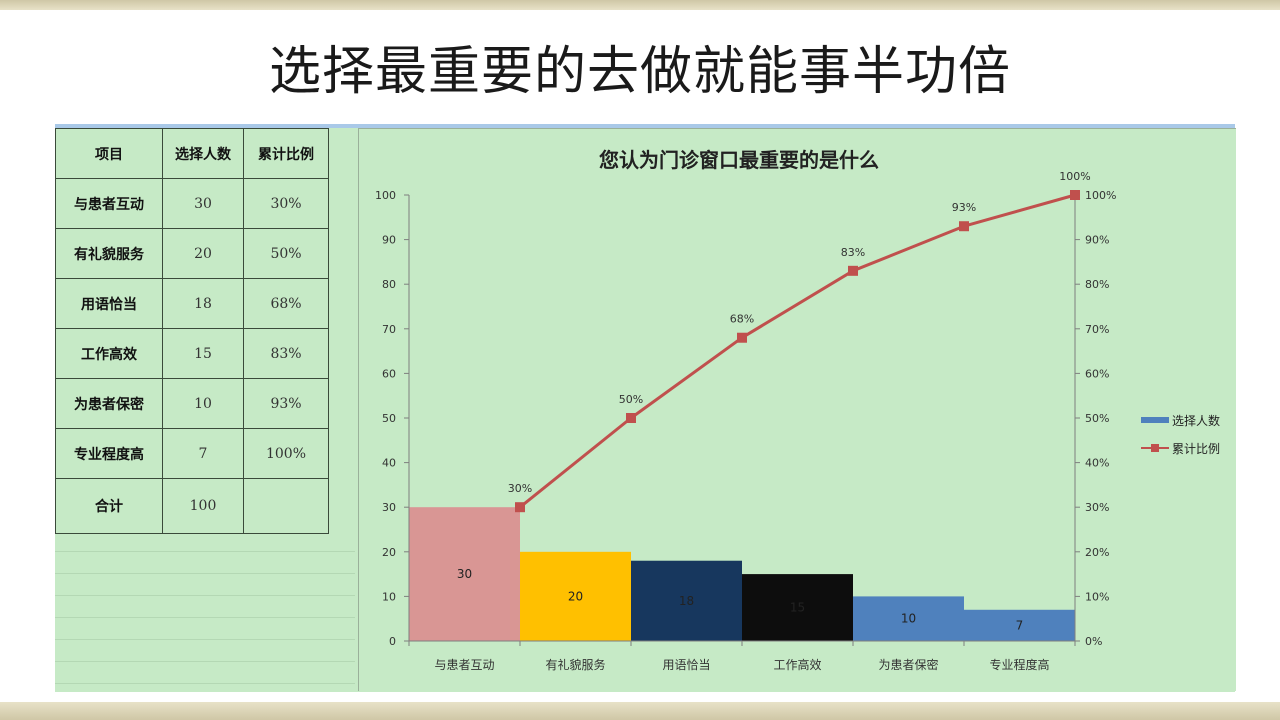 This screenshot has width=1280, height=720. Describe the element at coordinates (109, 353) in the screenshot. I see `table-cell: 工作高效` at that location.